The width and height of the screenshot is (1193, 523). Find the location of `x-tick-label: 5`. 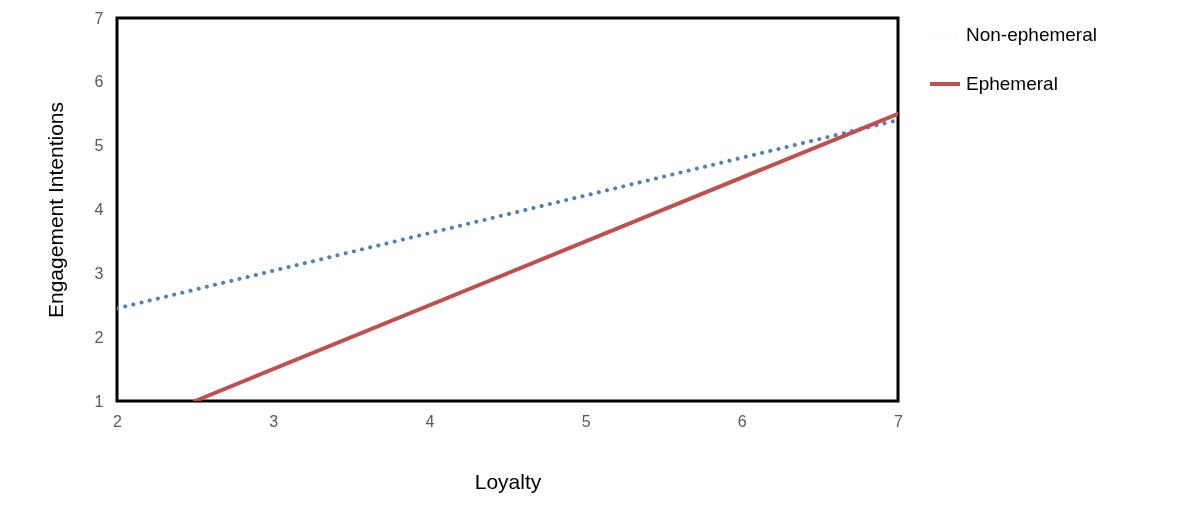

x-tick-label: 5 is located at coordinates (586, 421).